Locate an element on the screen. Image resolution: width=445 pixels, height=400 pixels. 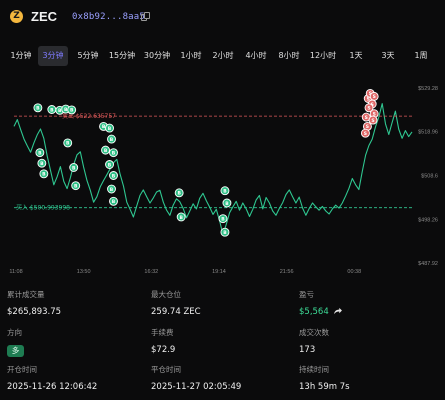
fee-value: $72.9 is located at coordinates (163, 350).